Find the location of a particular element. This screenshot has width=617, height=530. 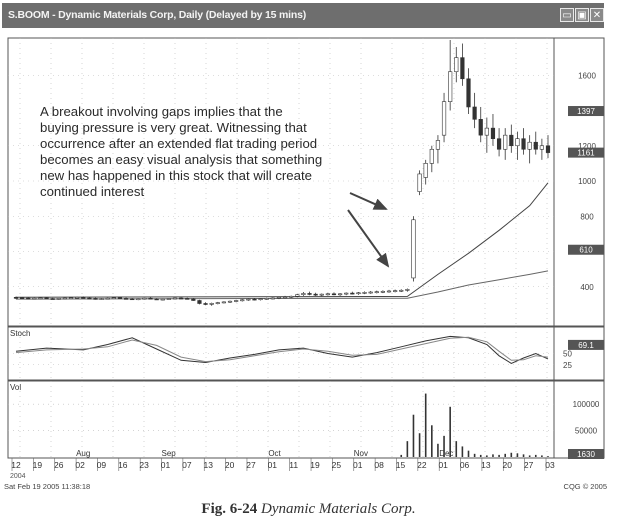

x-tick-label: 03 is located at coordinates (550, 465).